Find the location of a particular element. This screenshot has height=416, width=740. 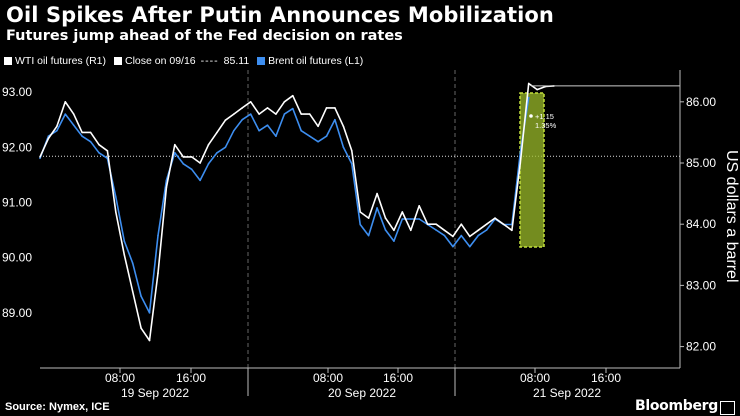

legend-label-wti: WTI oil futures (R1) is located at coordinates (61, 61).